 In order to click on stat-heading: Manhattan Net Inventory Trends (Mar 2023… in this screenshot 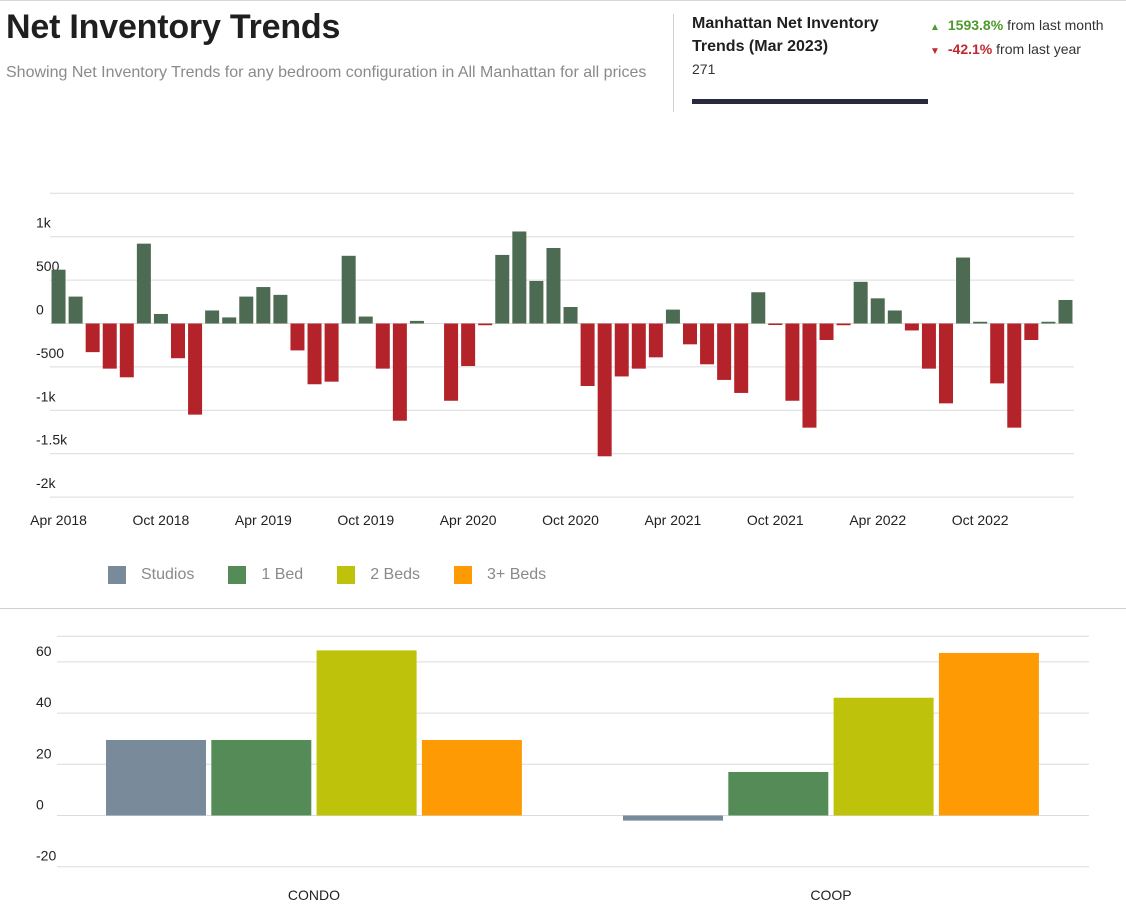, I will do `click(785, 35)`.